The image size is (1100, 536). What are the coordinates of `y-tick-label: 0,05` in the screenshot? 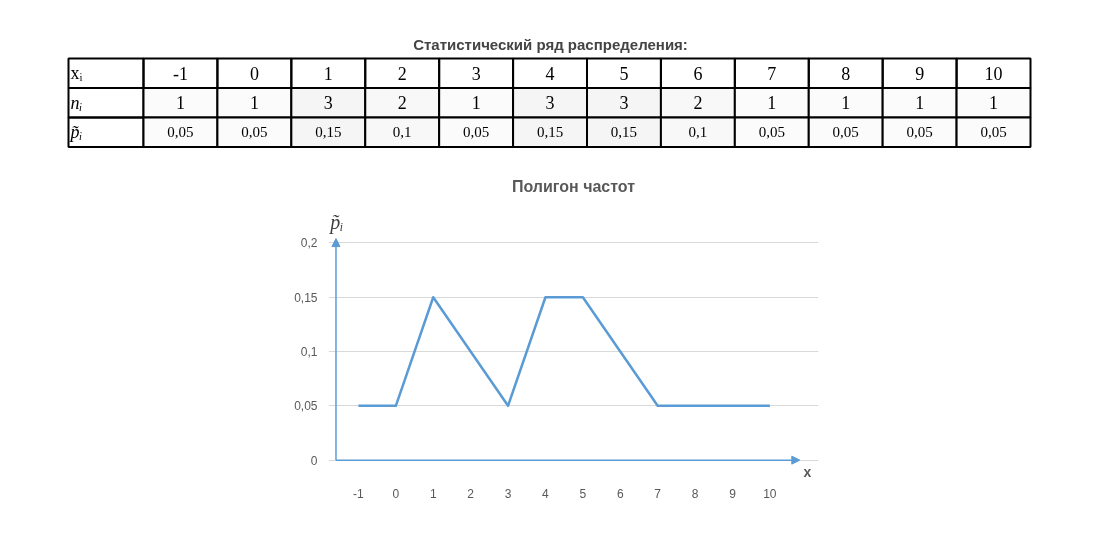 It's located at (306, 406).